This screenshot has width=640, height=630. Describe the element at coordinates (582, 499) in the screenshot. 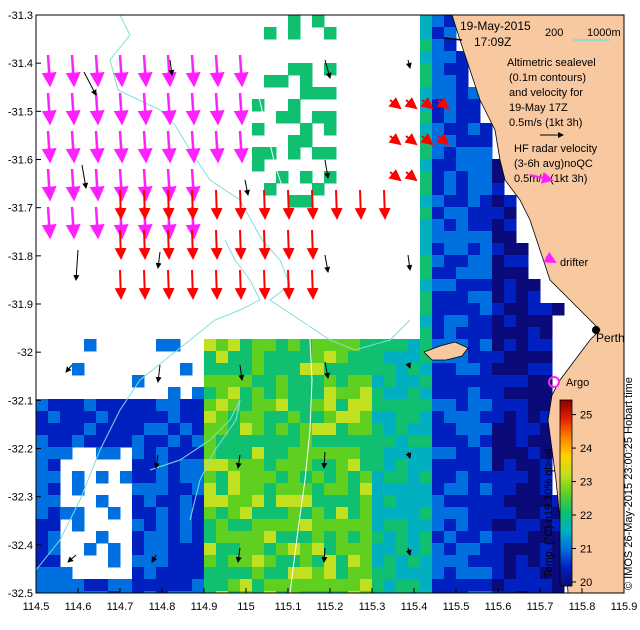

I see `colorbar-ticks: 20 21 22 23 24 25` at that location.